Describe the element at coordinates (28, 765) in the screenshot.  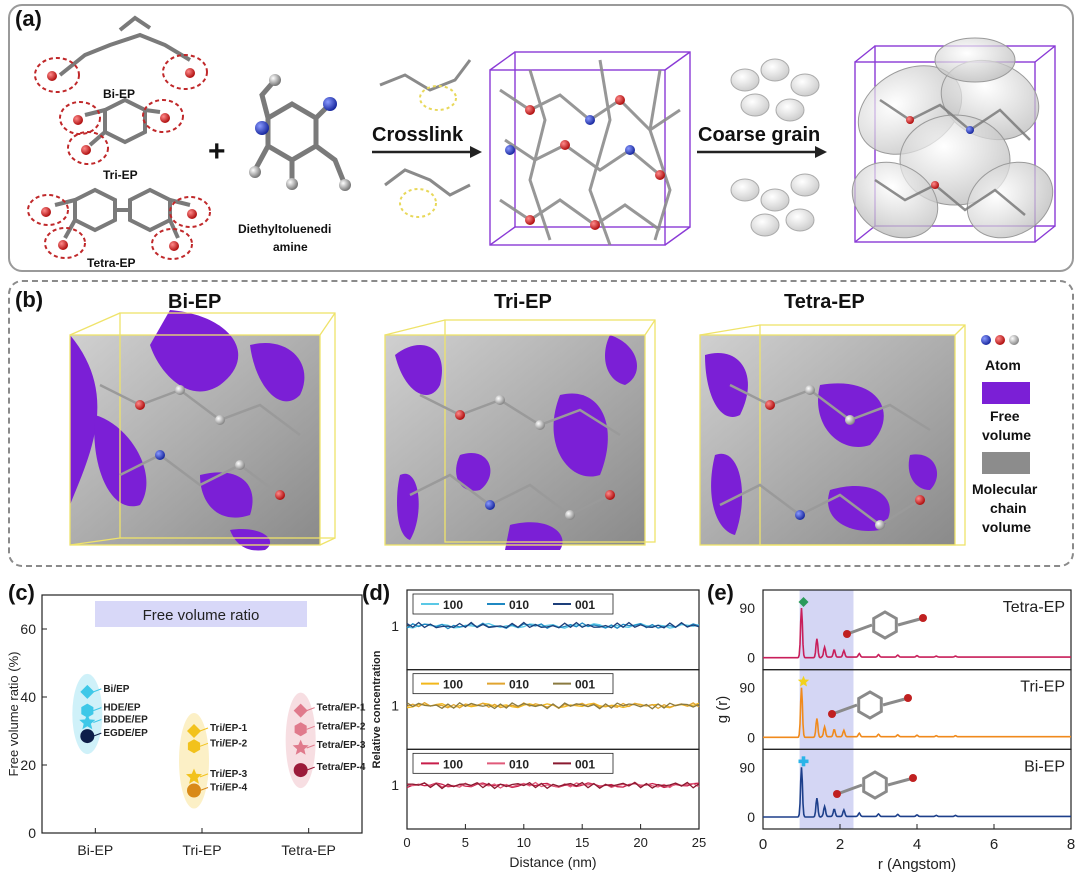
I see `y-tick-label: 20` at that location.